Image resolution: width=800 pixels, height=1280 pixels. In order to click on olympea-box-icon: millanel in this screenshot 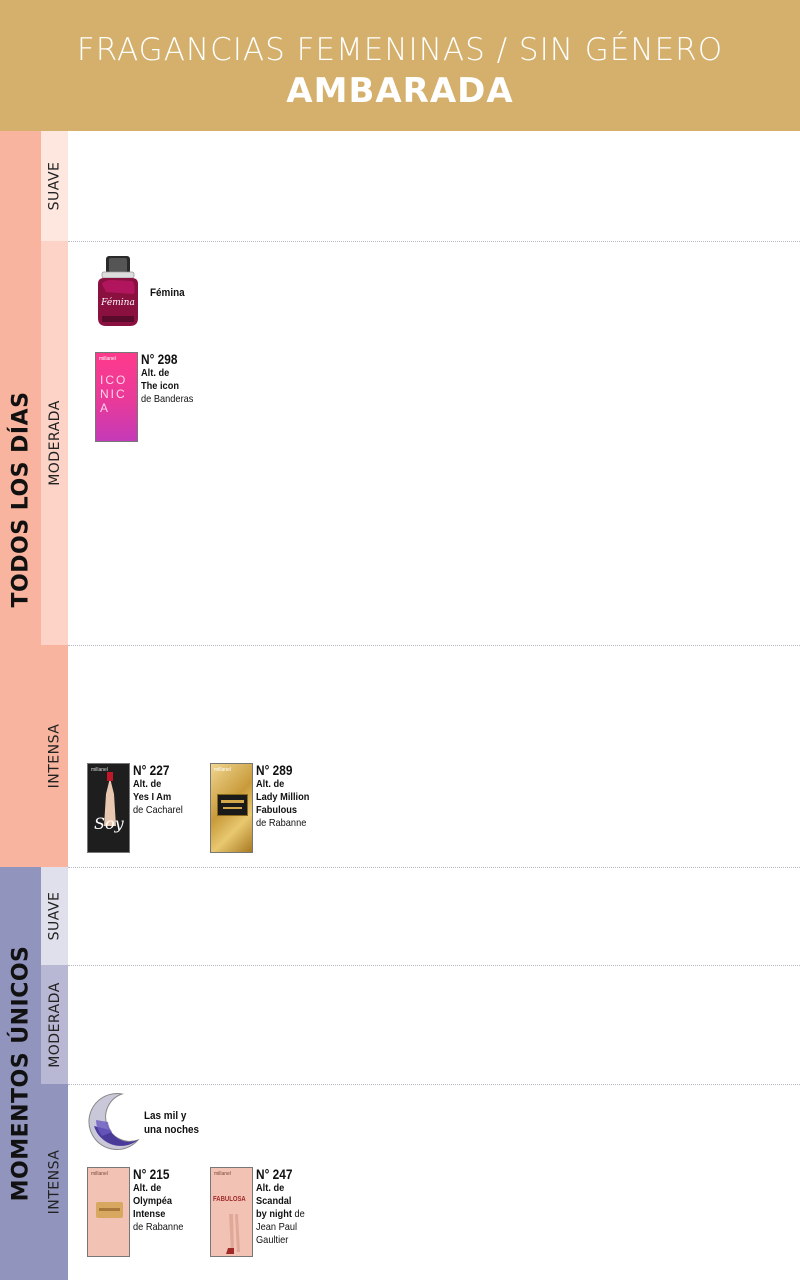, I will do `click(108, 1212)`.